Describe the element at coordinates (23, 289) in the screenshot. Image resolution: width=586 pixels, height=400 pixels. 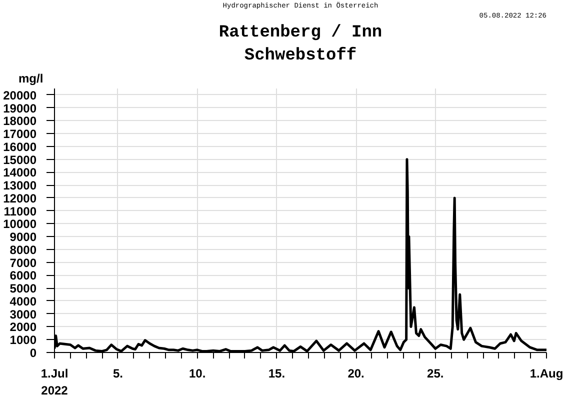
I see `y-tick-label: 5000` at that location.